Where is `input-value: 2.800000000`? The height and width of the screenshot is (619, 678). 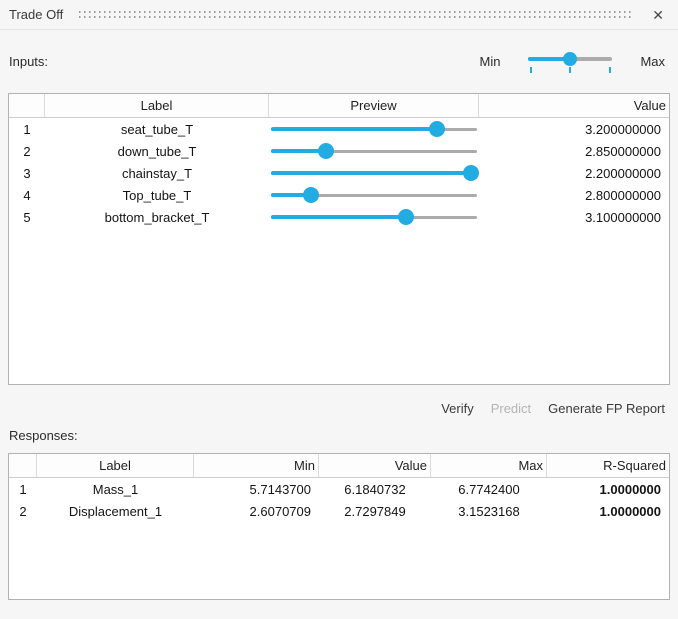 input-value: 2.800000000 is located at coordinates (623, 195).